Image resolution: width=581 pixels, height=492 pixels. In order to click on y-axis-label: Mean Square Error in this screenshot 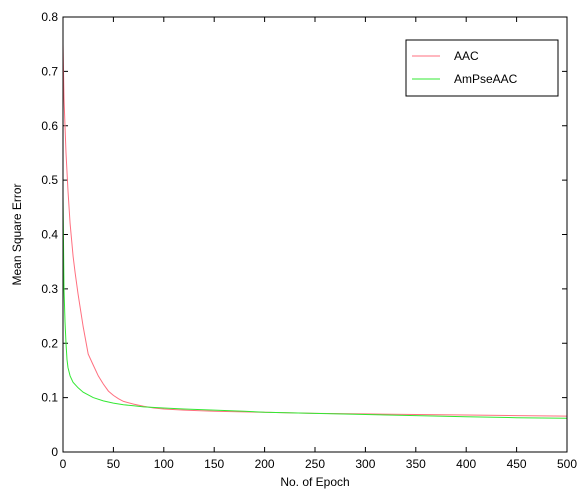, I will do `click(17, 234)`.